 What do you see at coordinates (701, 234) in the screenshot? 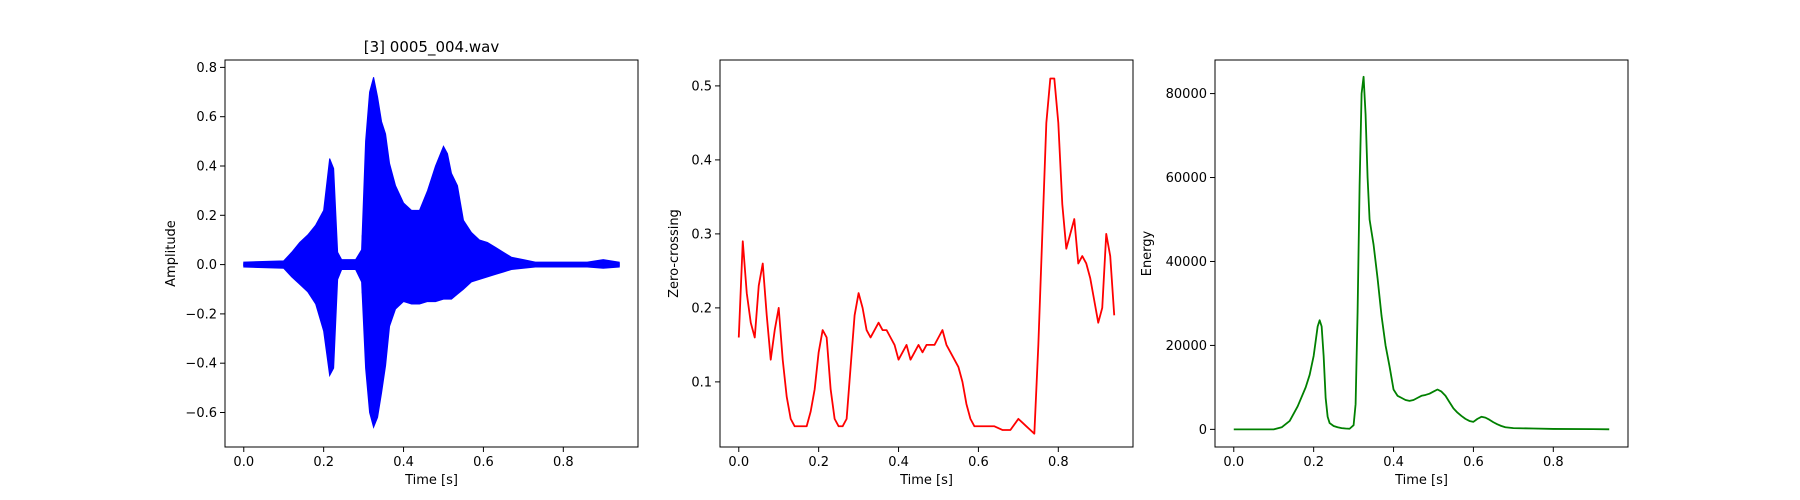
I see `y-tick-label: 0.3` at bounding box center [701, 234].